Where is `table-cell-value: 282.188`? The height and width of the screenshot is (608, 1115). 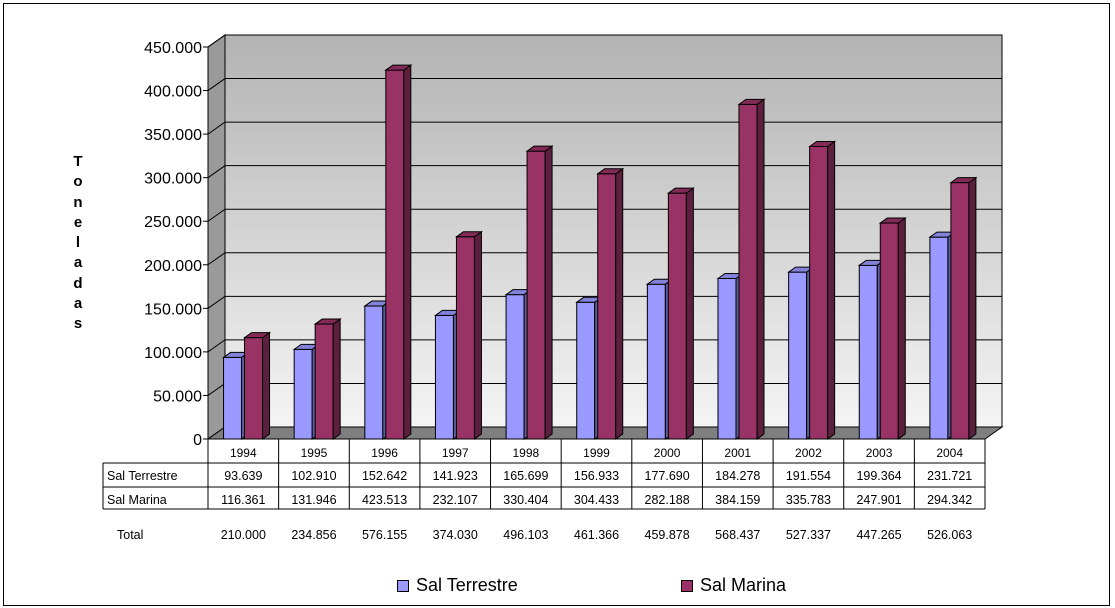 table-cell-value: 282.188 is located at coordinates (667, 500).